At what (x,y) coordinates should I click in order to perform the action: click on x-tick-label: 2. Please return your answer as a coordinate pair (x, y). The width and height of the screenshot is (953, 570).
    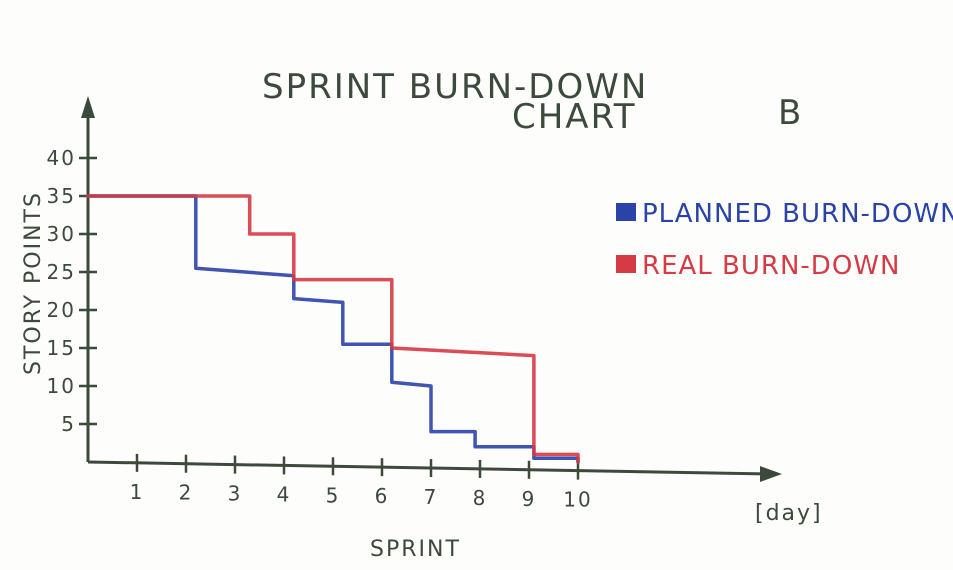
    Looking at the image, I should click on (186, 493).